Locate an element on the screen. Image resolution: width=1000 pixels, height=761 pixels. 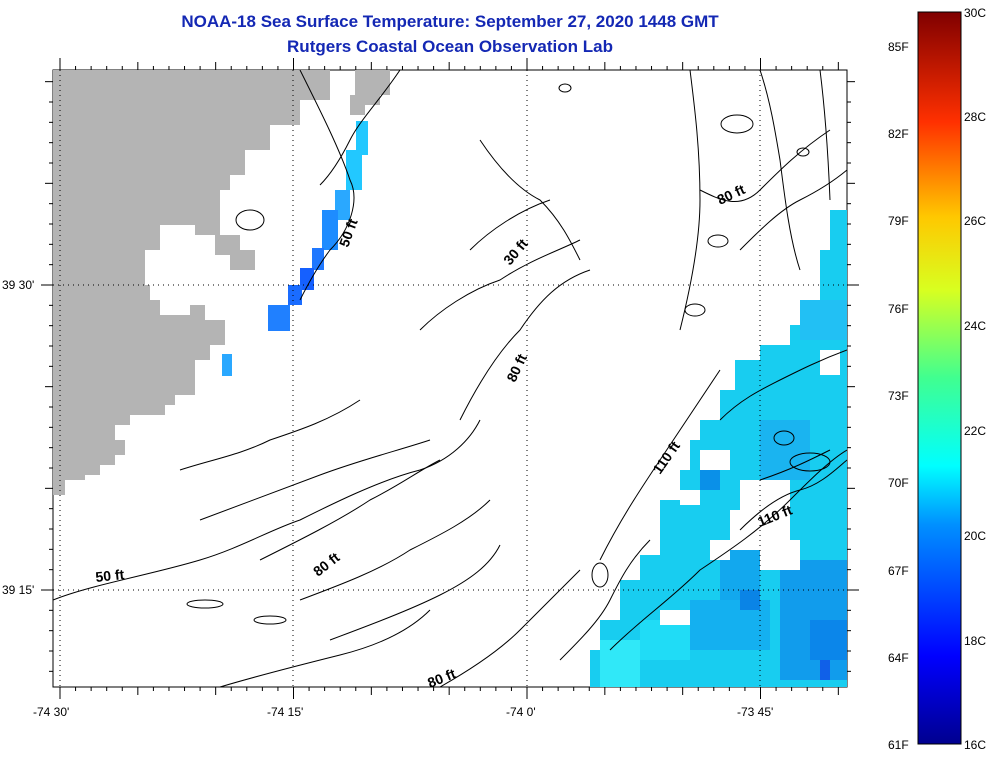
contour-label: 50 ft is located at coordinates (110, 575).